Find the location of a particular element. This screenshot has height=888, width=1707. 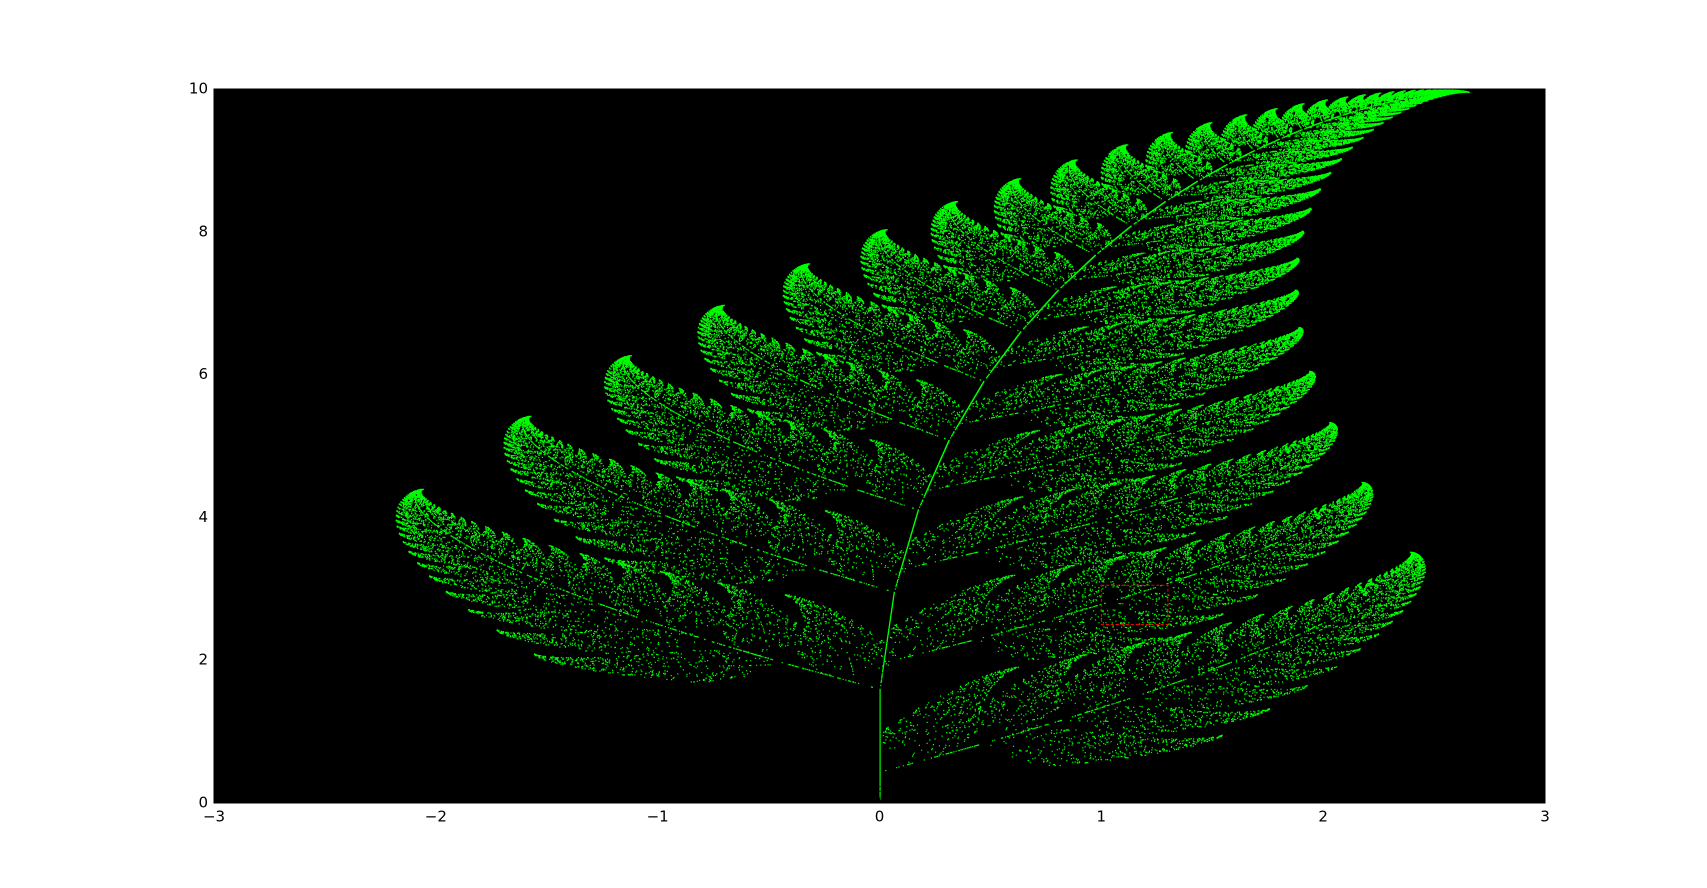

y-tick-label: 8 is located at coordinates (203, 231).